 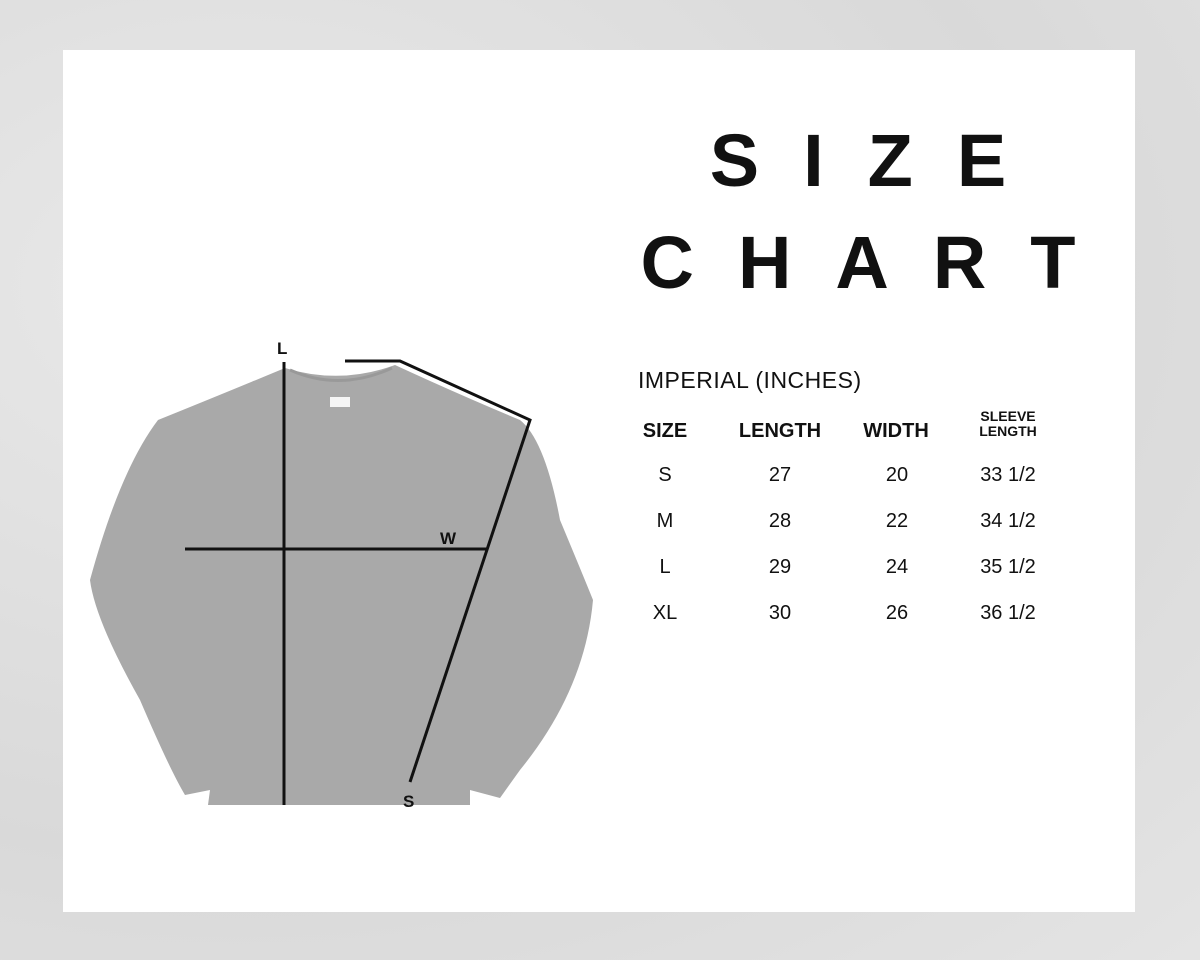 What do you see at coordinates (409, 801) in the screenshot?
I see `sleeve-label: S` at bounding box center [409, 801].